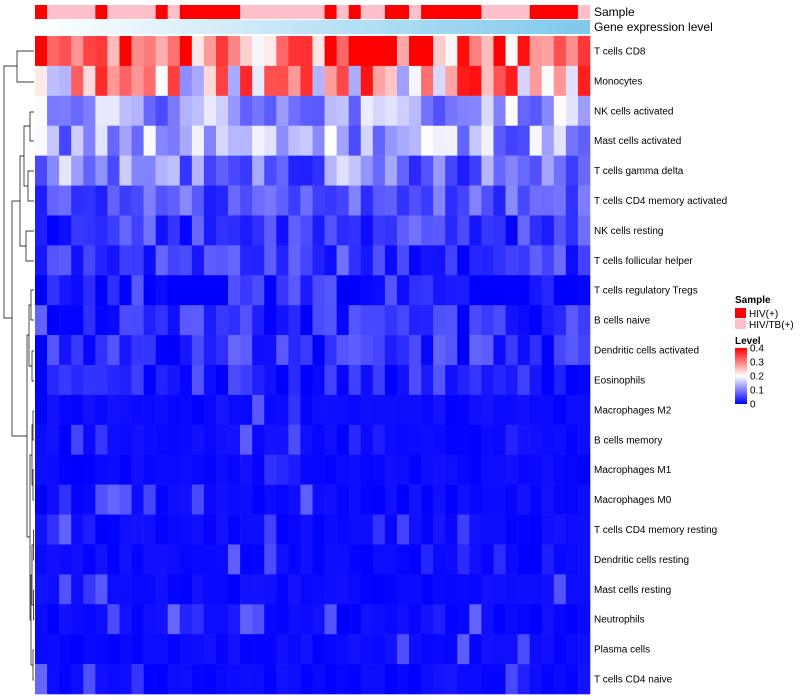 Image resolution: width=800 pixels, height=700 pixels. What do you see at coordinates (620, 51) in the screenshot?
I see `row-label: T cells CD8` at bounding box center [620, 51].